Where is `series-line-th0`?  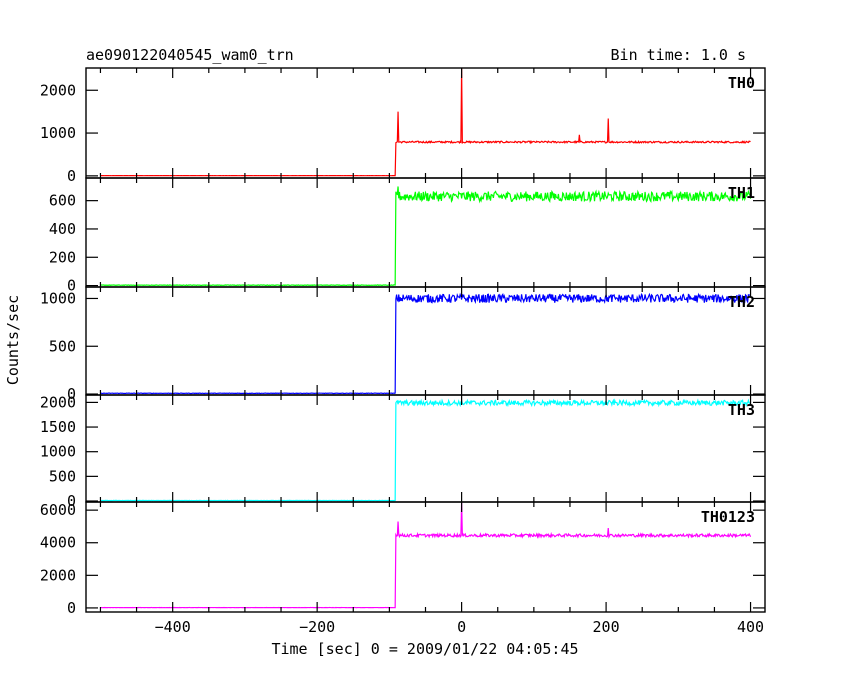 series-line-th0 is located at coordinates (425, 122).